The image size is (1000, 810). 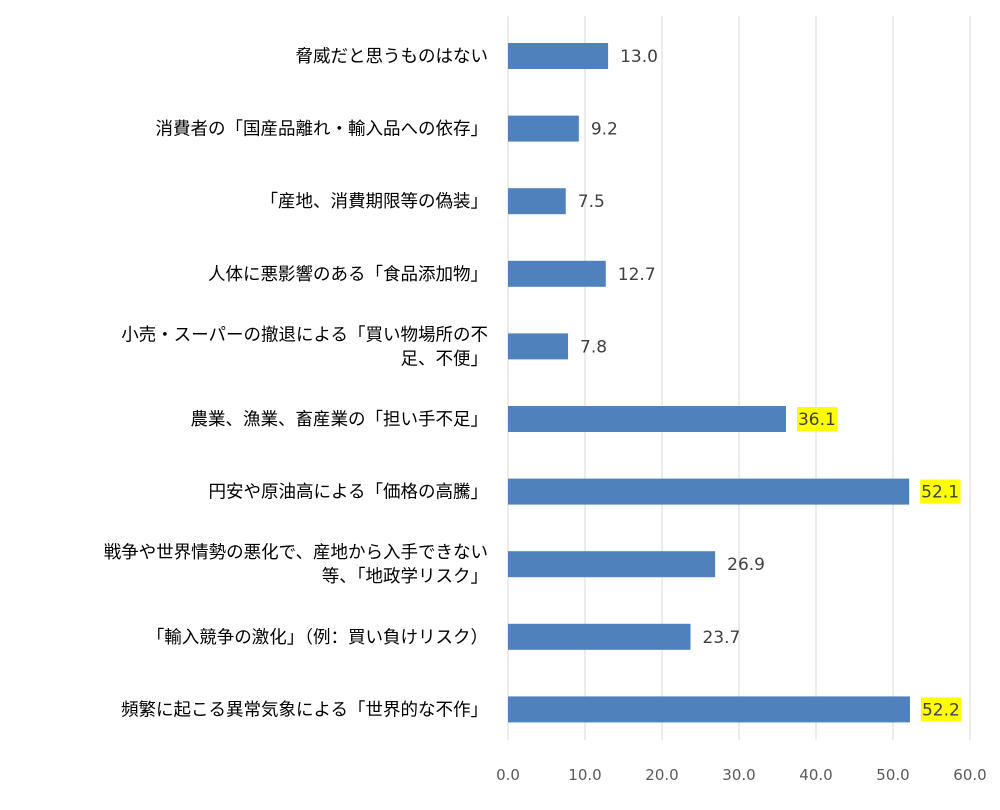 What do you see at coordinates (405, 577) in the screenshot?
I see `category-label: 等、「地政学リスク」` at bounding box center [405, 577].